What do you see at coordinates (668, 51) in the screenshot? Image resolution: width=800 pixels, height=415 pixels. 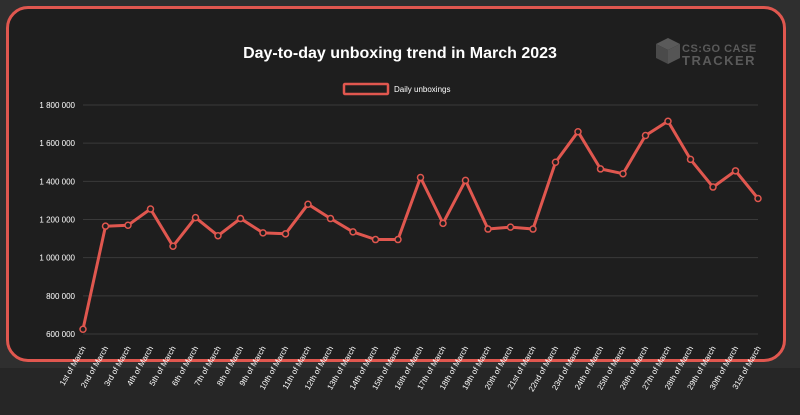 I see `box-icon` at bounding box center [668, 51].